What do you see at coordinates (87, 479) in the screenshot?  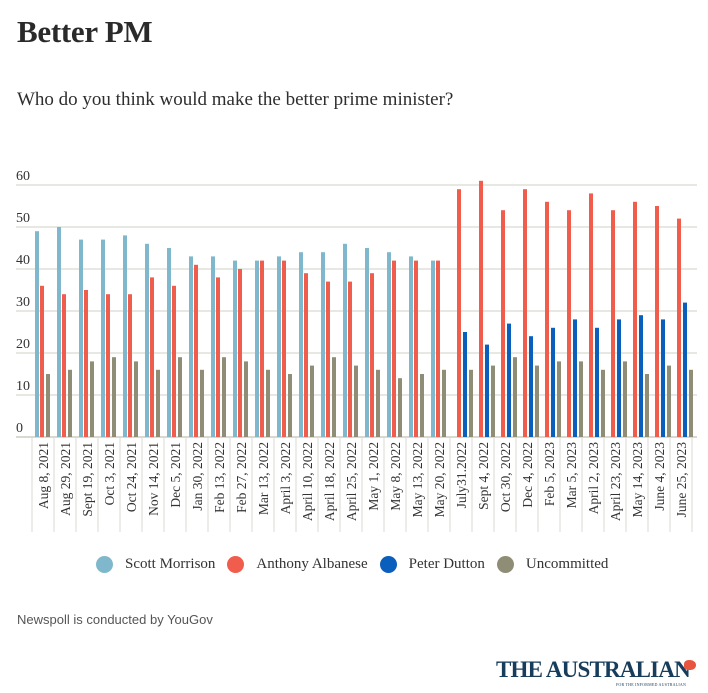 I see `x-tick-label: Sept 19, 2021` at bounding box center [87, 479].